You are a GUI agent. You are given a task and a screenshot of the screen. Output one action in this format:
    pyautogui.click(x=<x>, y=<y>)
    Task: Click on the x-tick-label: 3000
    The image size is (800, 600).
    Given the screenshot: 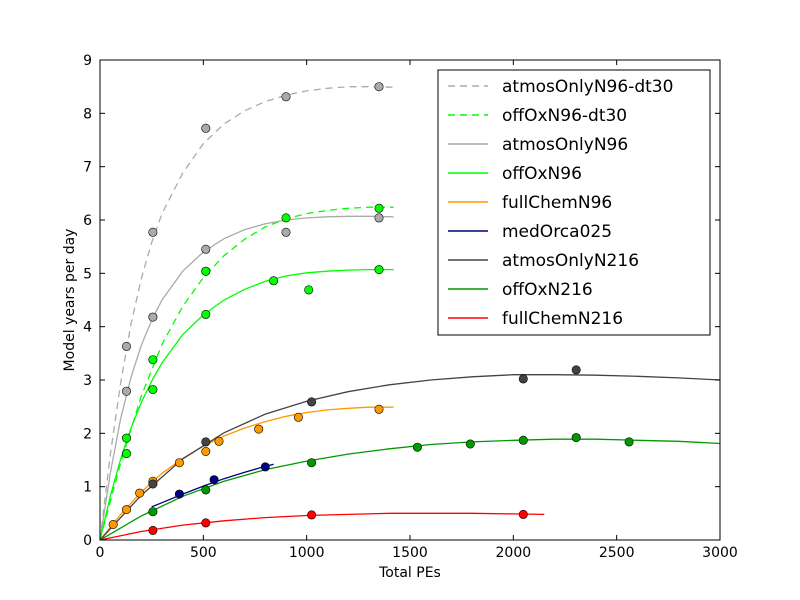 What is the action you would take?
    pyautogui.click(x=720, y=553)
    